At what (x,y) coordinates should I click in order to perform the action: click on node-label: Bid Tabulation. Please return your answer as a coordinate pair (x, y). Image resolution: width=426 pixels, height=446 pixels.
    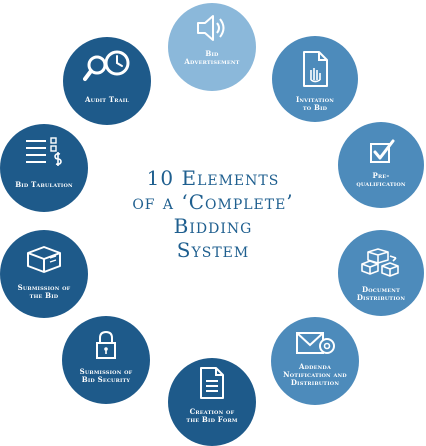
    Looking at the image, I should click on (44, 184).